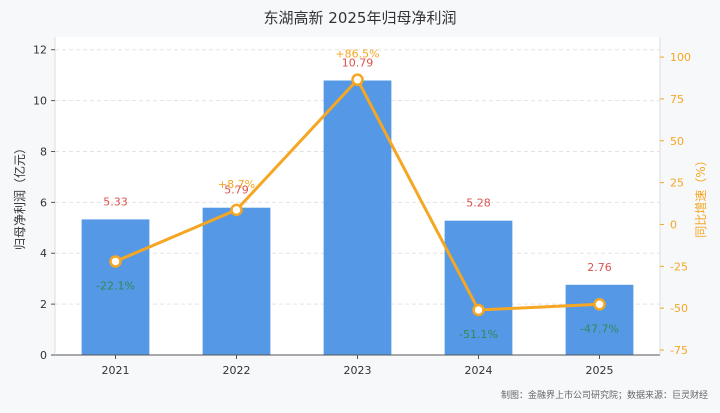 Image resolution: width=720 pixels, height=413 pixels. Describe the element at coordinates (478, 203) in the screenshot. I see `bar-value-label: 5.28` at that location.